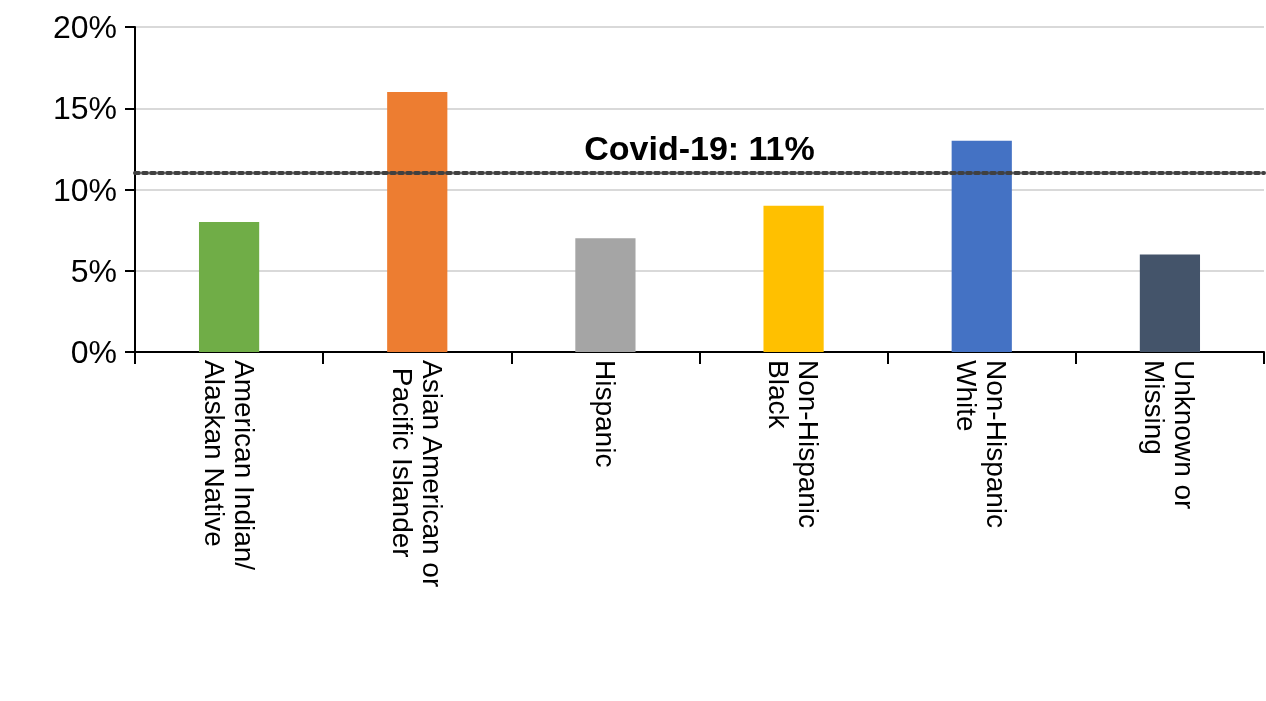  I want to click on y-tick-label: 0%, so click(93, 352).